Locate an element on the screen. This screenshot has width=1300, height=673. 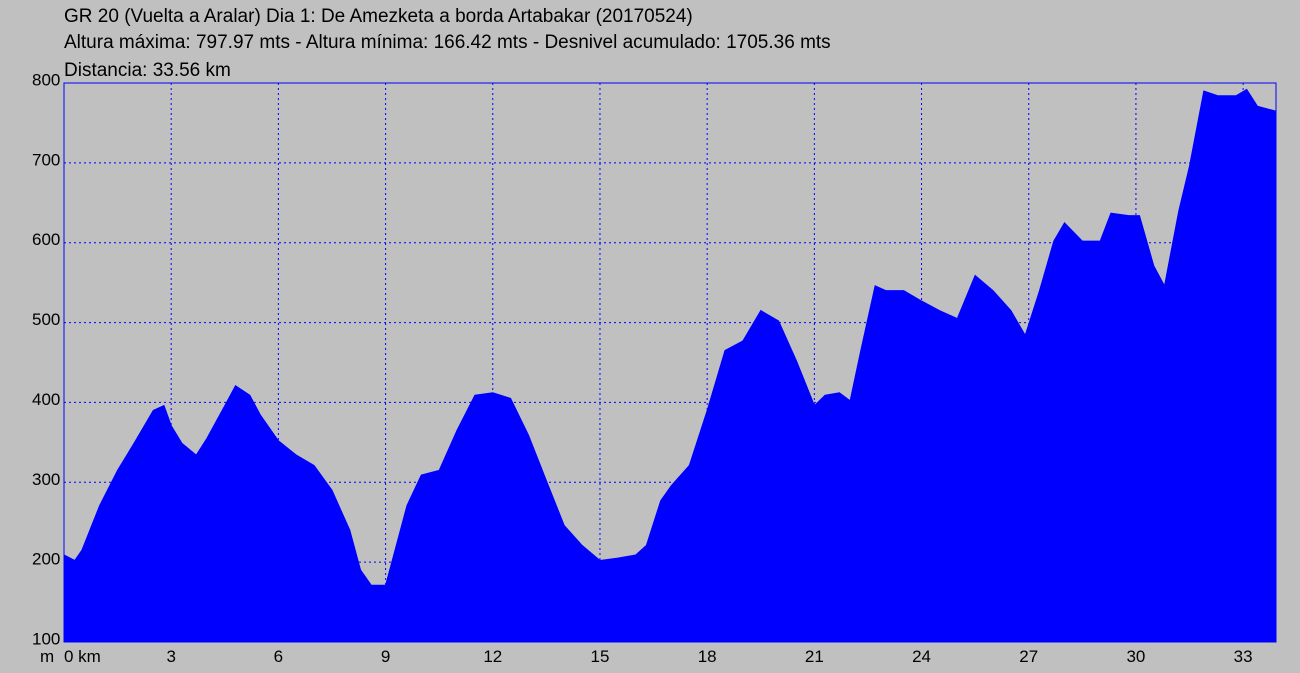
y-tick-label: 200 is located at coordinates (46, 559).